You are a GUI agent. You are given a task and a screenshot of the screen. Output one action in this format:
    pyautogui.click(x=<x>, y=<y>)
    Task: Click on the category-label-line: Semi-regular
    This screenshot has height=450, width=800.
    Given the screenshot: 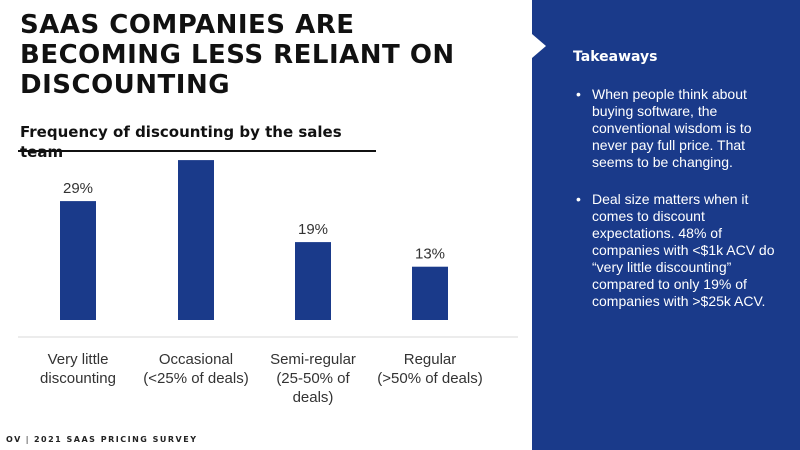 What is the action you would take?
    pyautogui.click(x=313, y=359)
    